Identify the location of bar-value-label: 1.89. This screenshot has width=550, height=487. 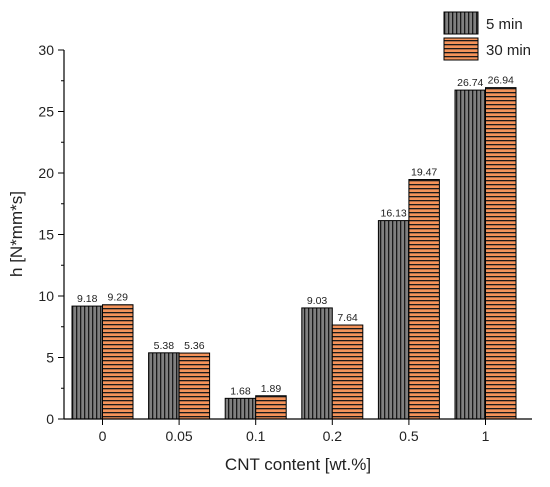
(271, 389).